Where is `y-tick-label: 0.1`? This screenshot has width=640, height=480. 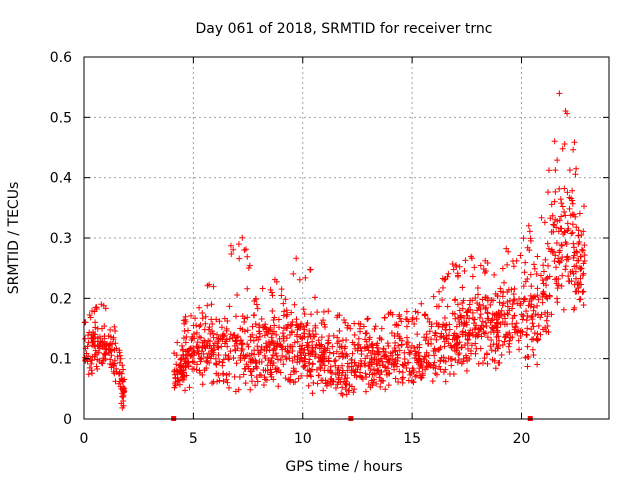 y-tick-label: 0.1 is located at coordinates (61, 360).